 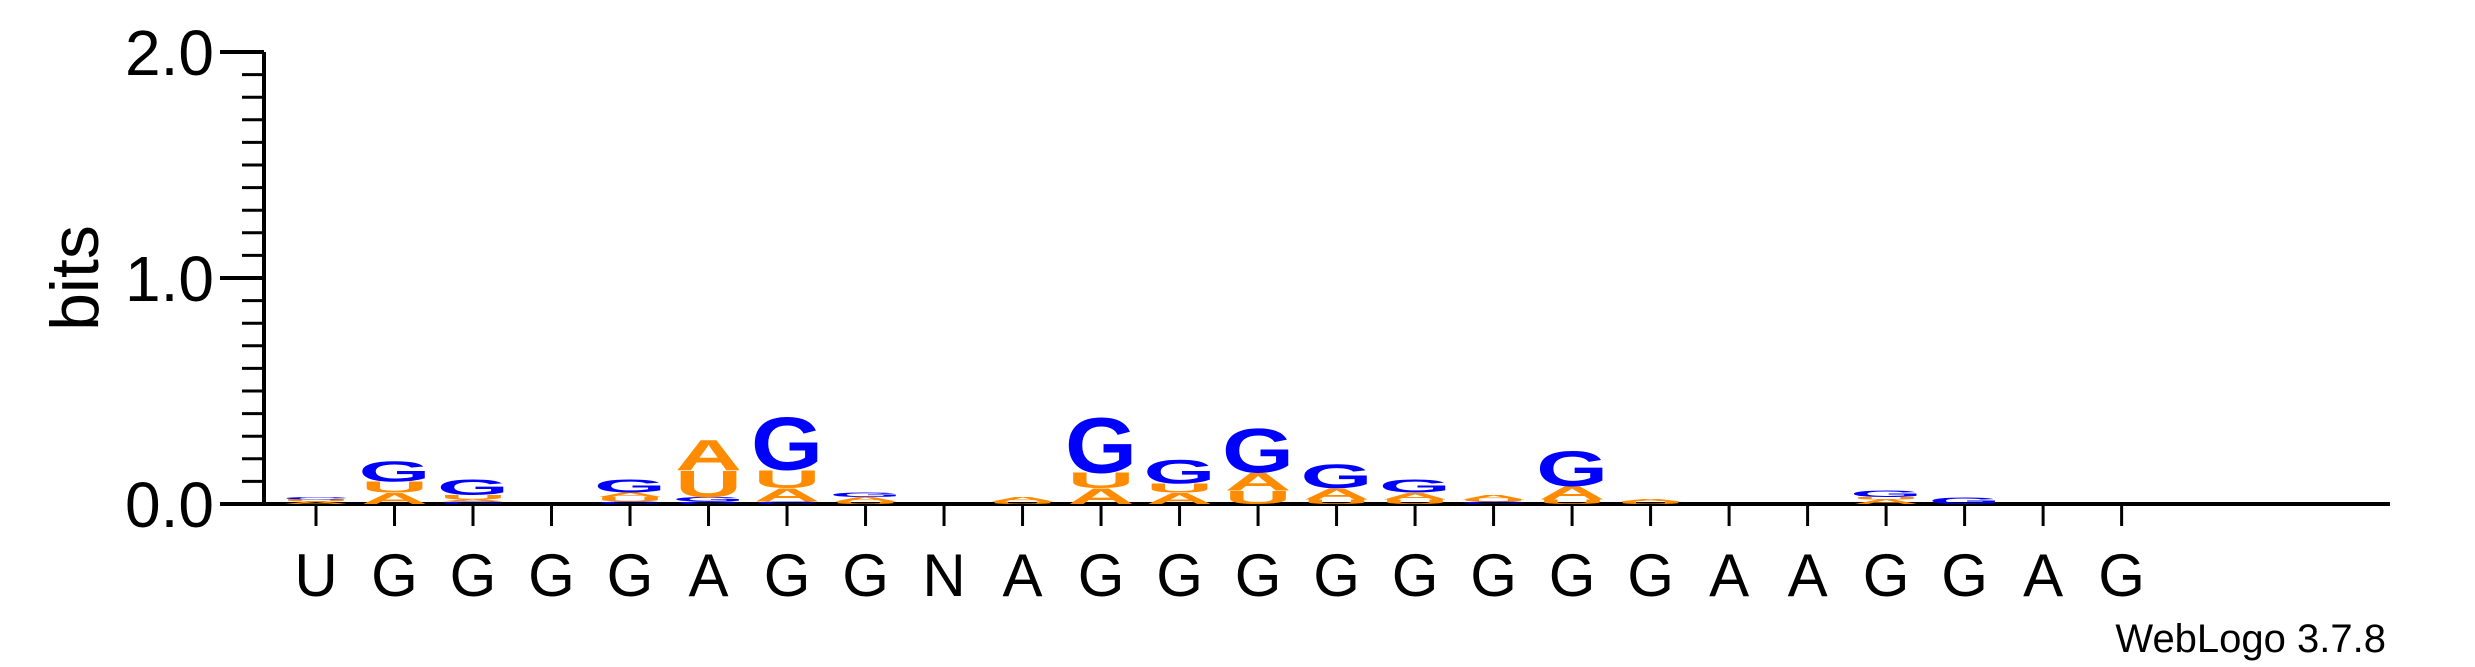 I want to click on logo-letter-17-0: U, so click(x=1650, y=502).